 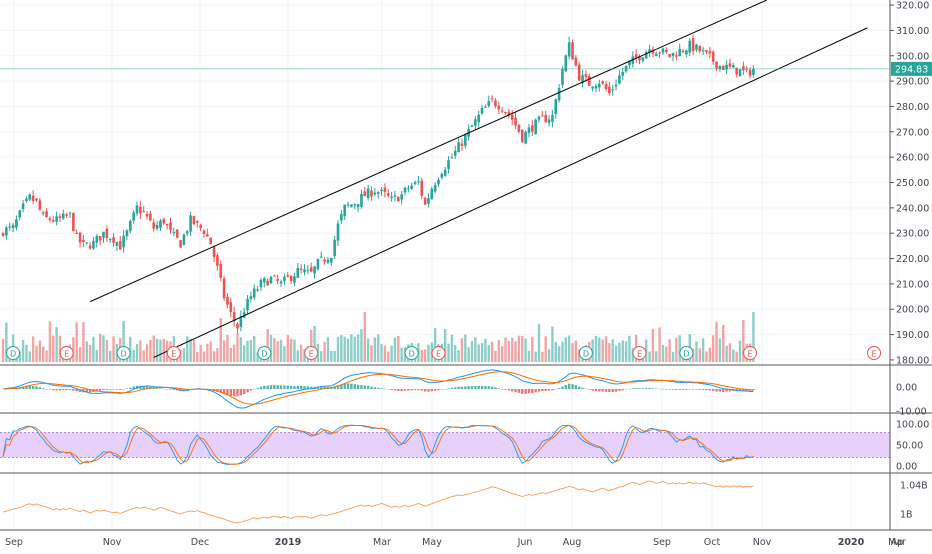 I want to click on event-marker-label: D, so click(x=586, y=354).